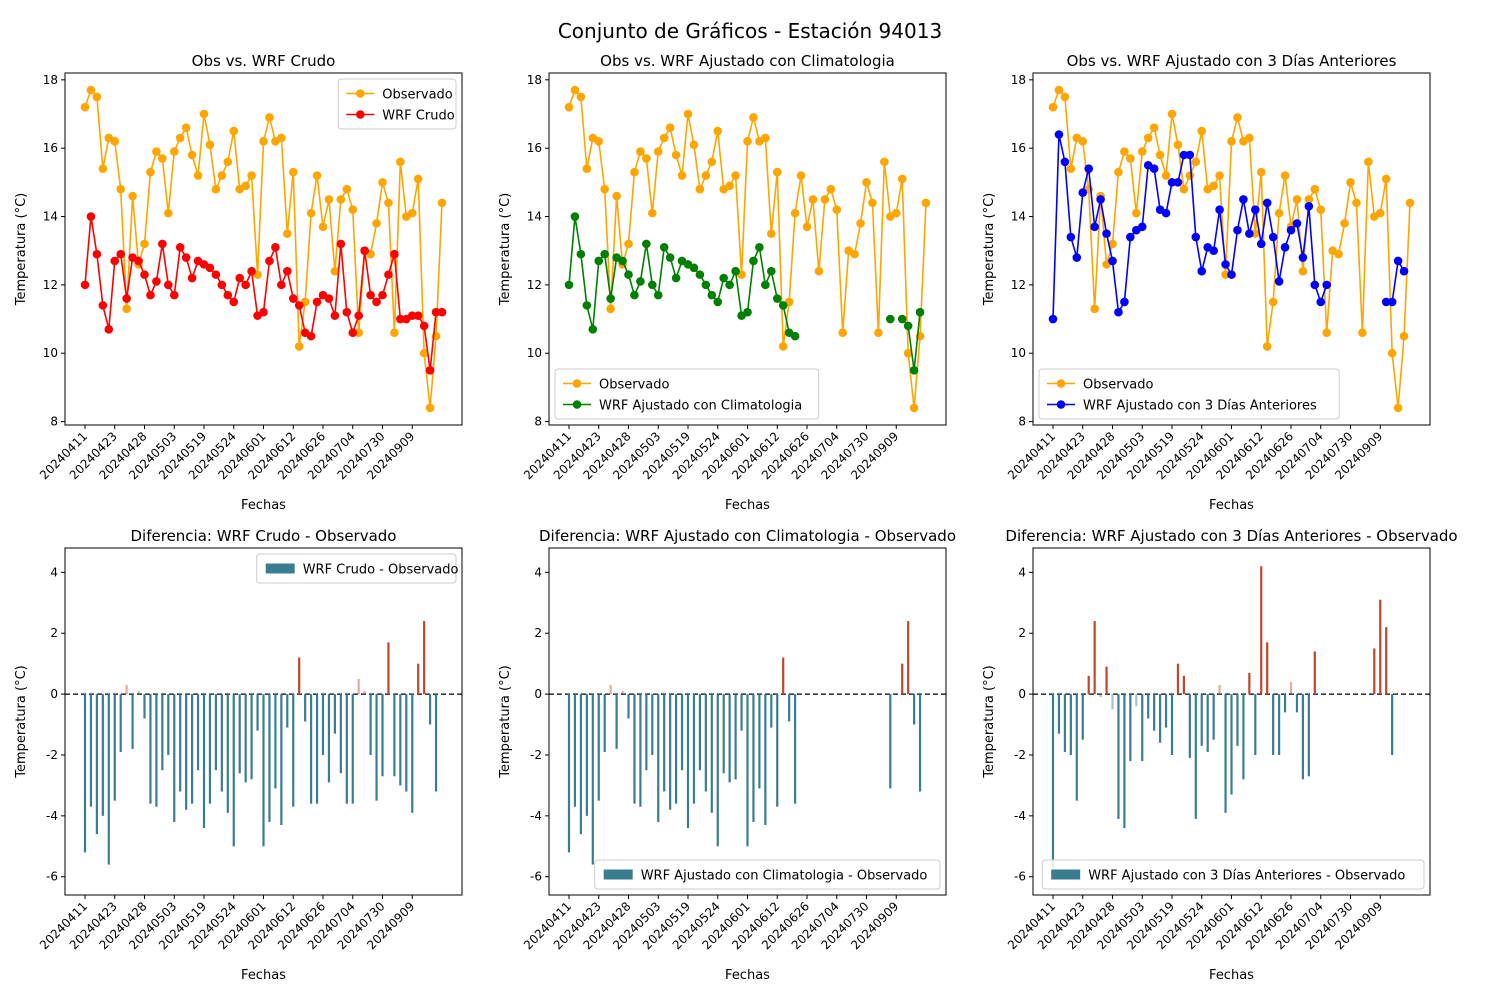 Image resolution: width=1500 pixels, height=1000 pixels. Describe the element at coordinates (1228, 227) in the screenshot. I see `series-prev3` at that location.